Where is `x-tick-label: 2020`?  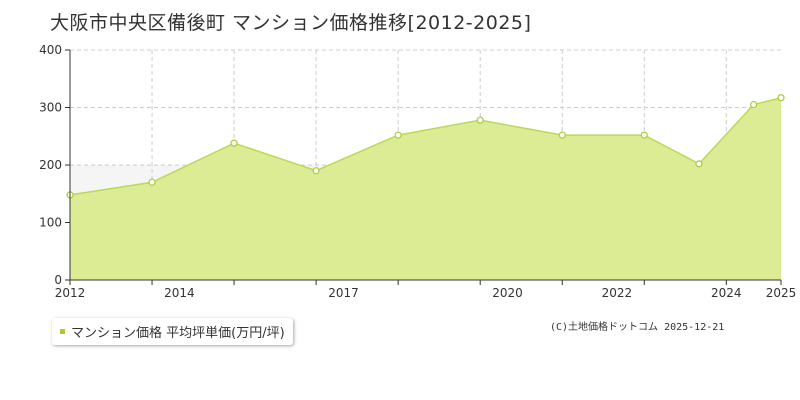
x-tick-label: 2020 is located at coordinates (507, 293).